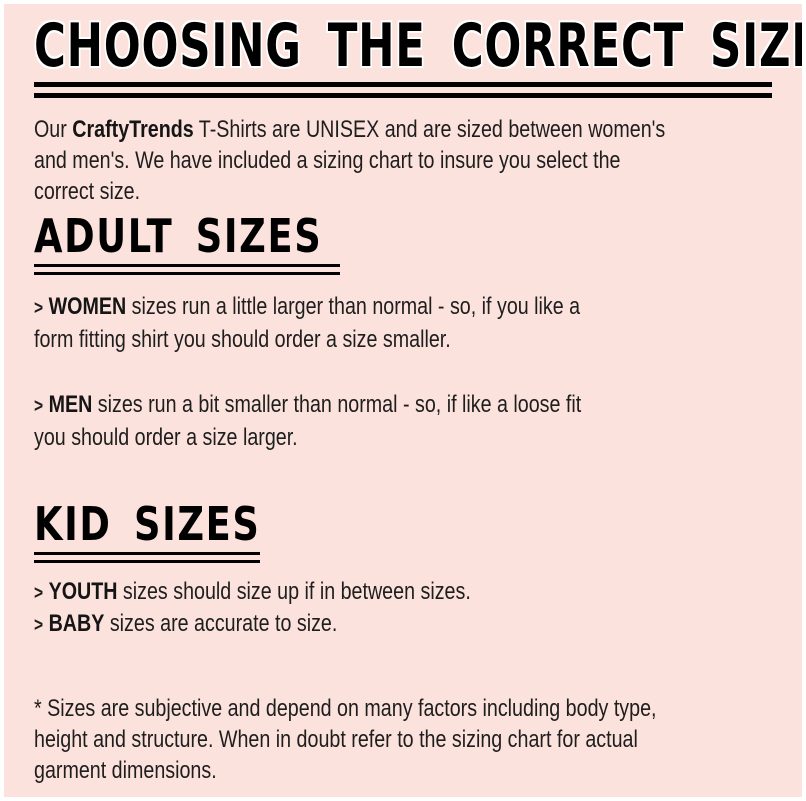 This screenshot has height=801, width=806. What do you see at coordinates (221, 623) in the screenshot?
I see `bullet-text-baby: sizes are accurate to size.` at bounding box center [221, 623].